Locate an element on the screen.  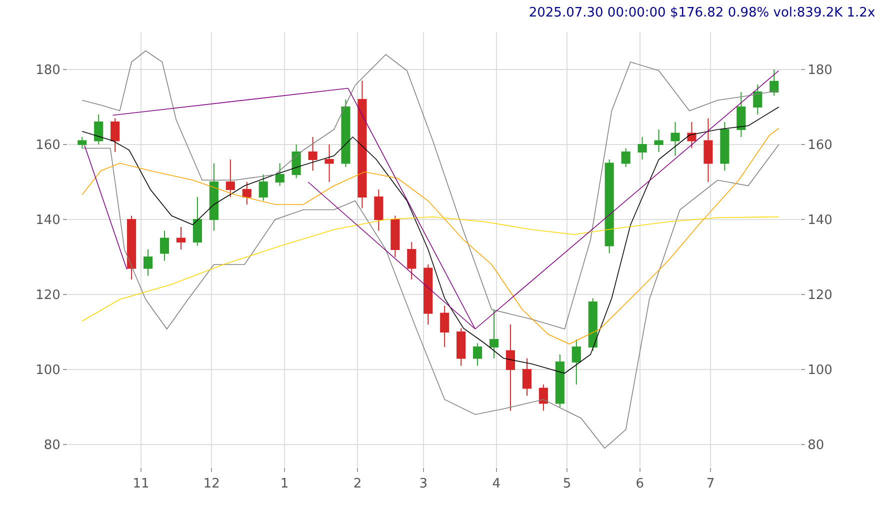
y2-tick-label: 120 is located at coordinates (820, 296).